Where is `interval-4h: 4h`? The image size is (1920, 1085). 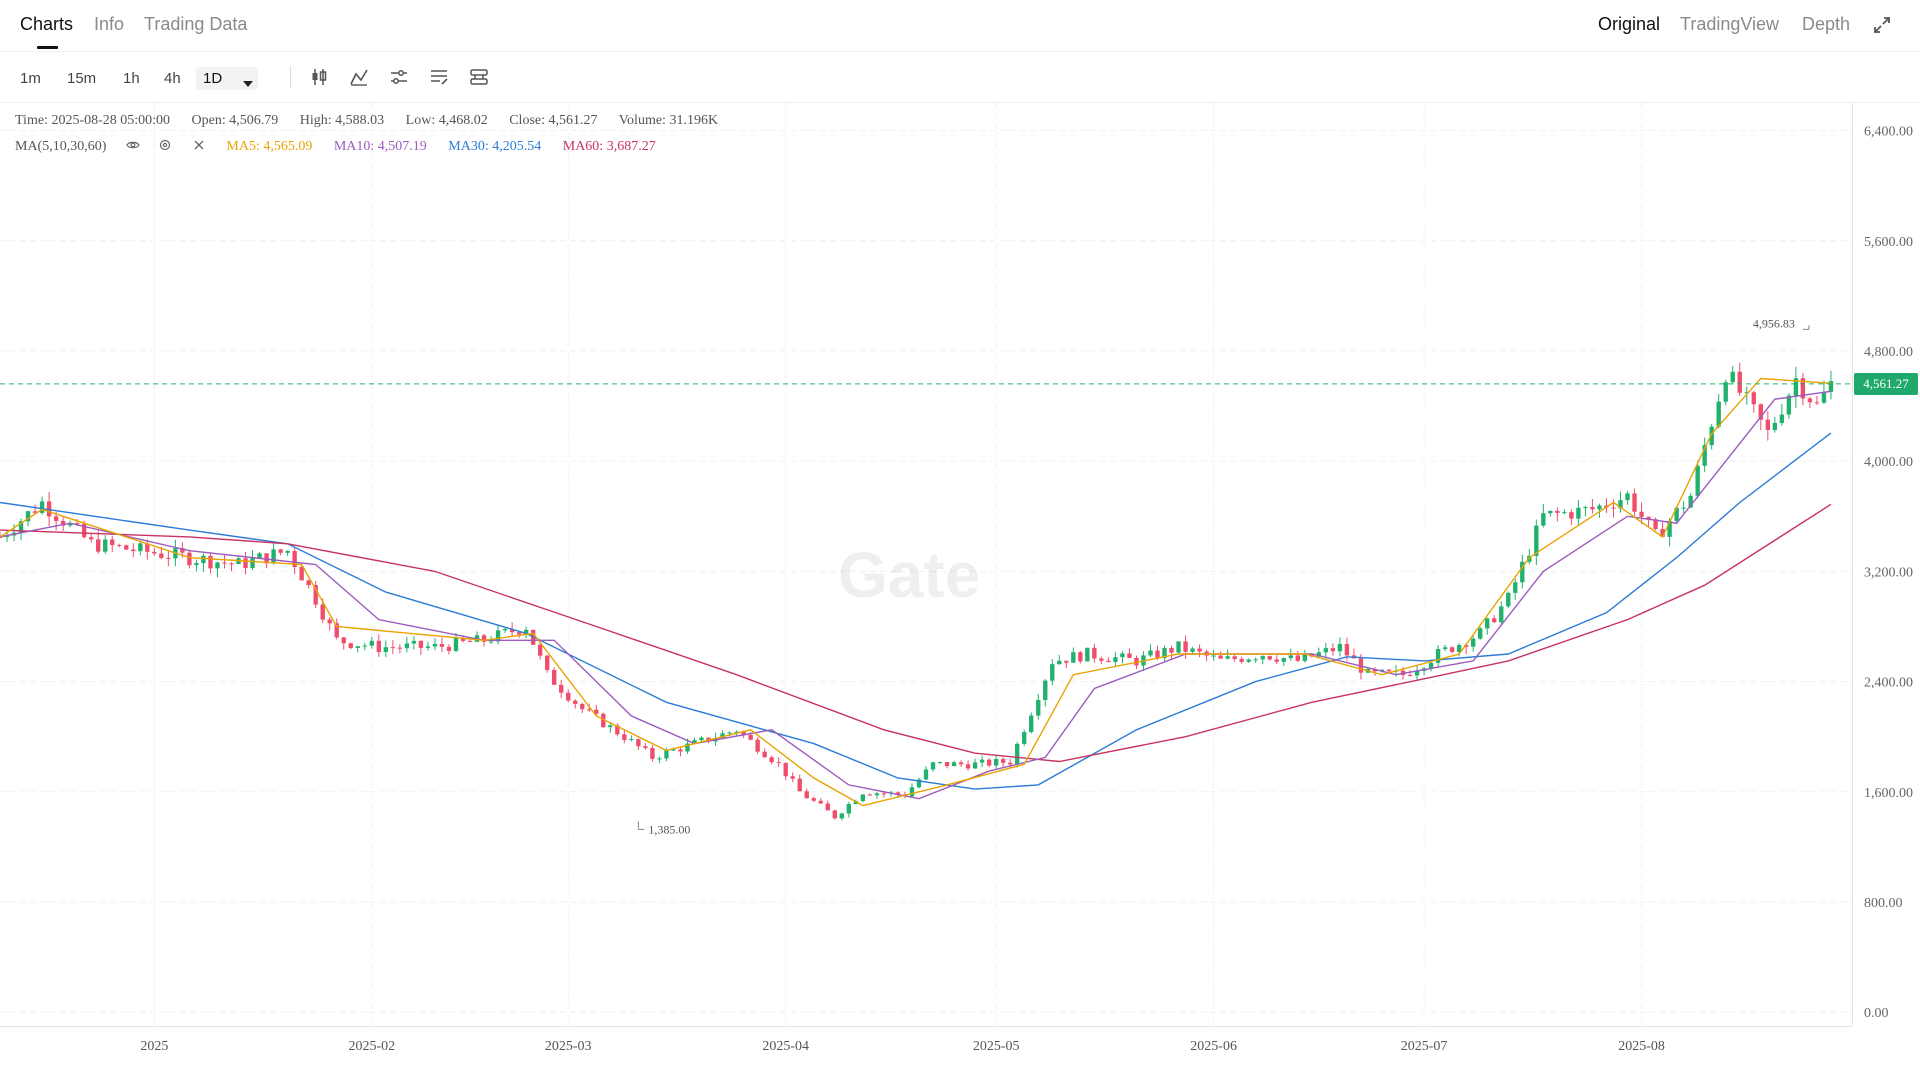 interval-4h: 4h is located at coordinates (172, 78).